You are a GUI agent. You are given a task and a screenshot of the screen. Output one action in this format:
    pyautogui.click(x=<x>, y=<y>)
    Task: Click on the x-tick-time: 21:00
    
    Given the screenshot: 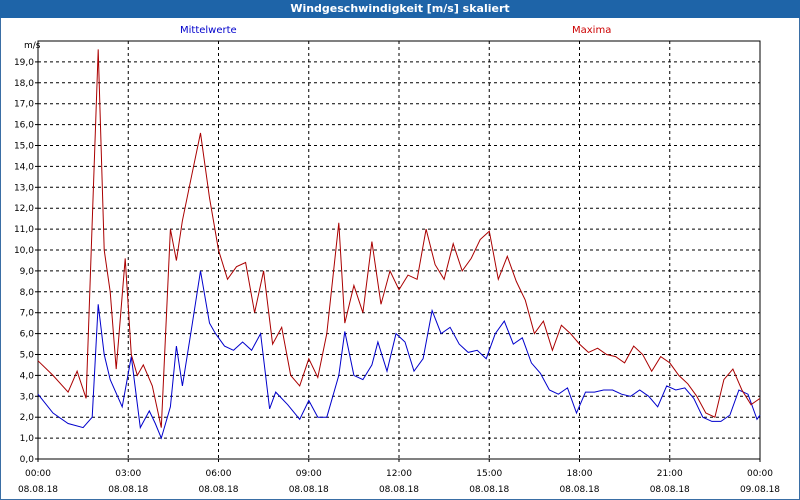 What is the action you would take?
    pyautogui.click(x=670, y=474)
    